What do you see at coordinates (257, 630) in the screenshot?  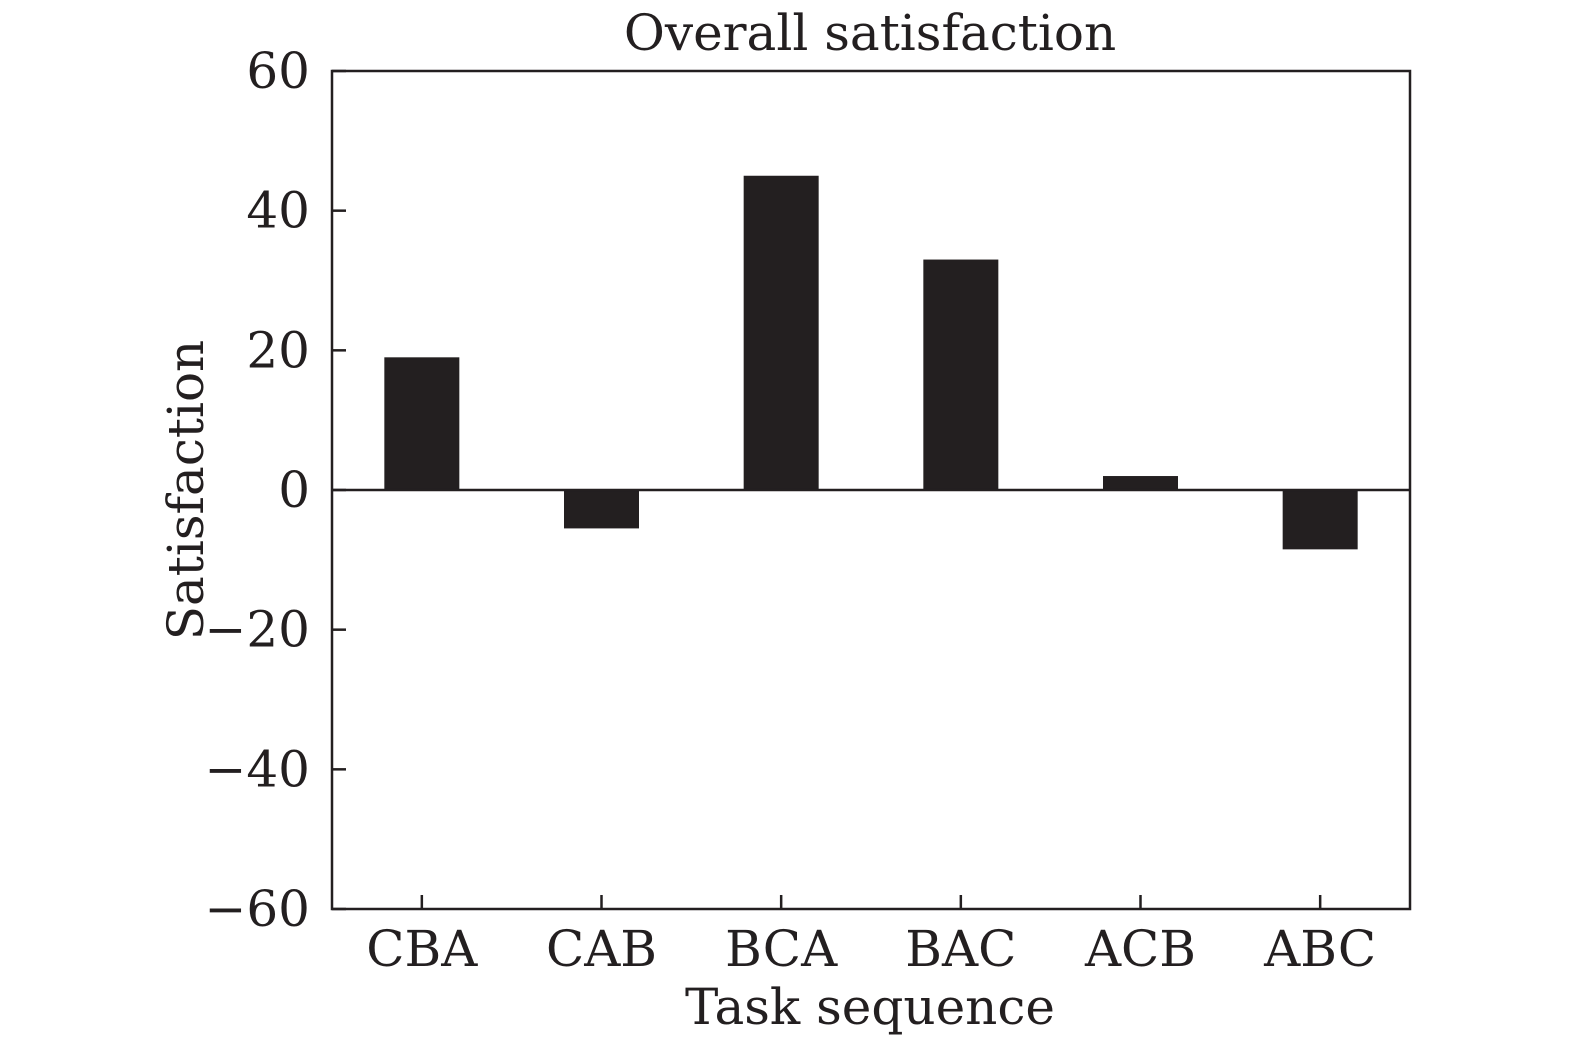 I see `y-tick-label: −20` at bounding box center [257, 630].